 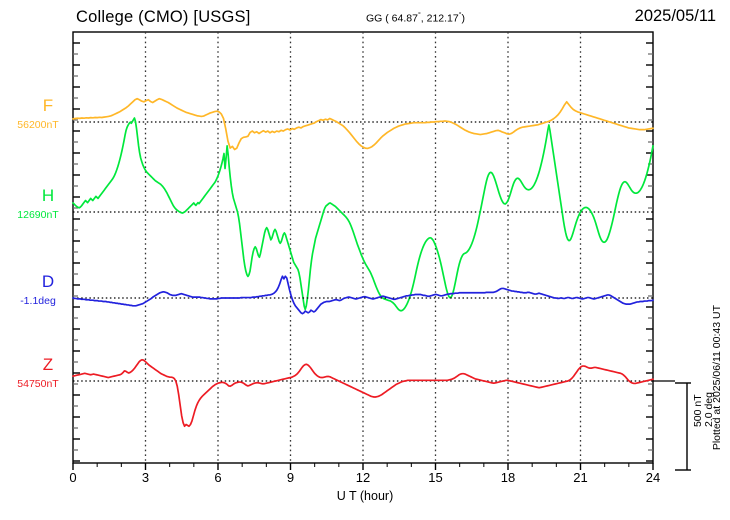 I want to click on x-tick-label: 9, so click(x=290, y=477).